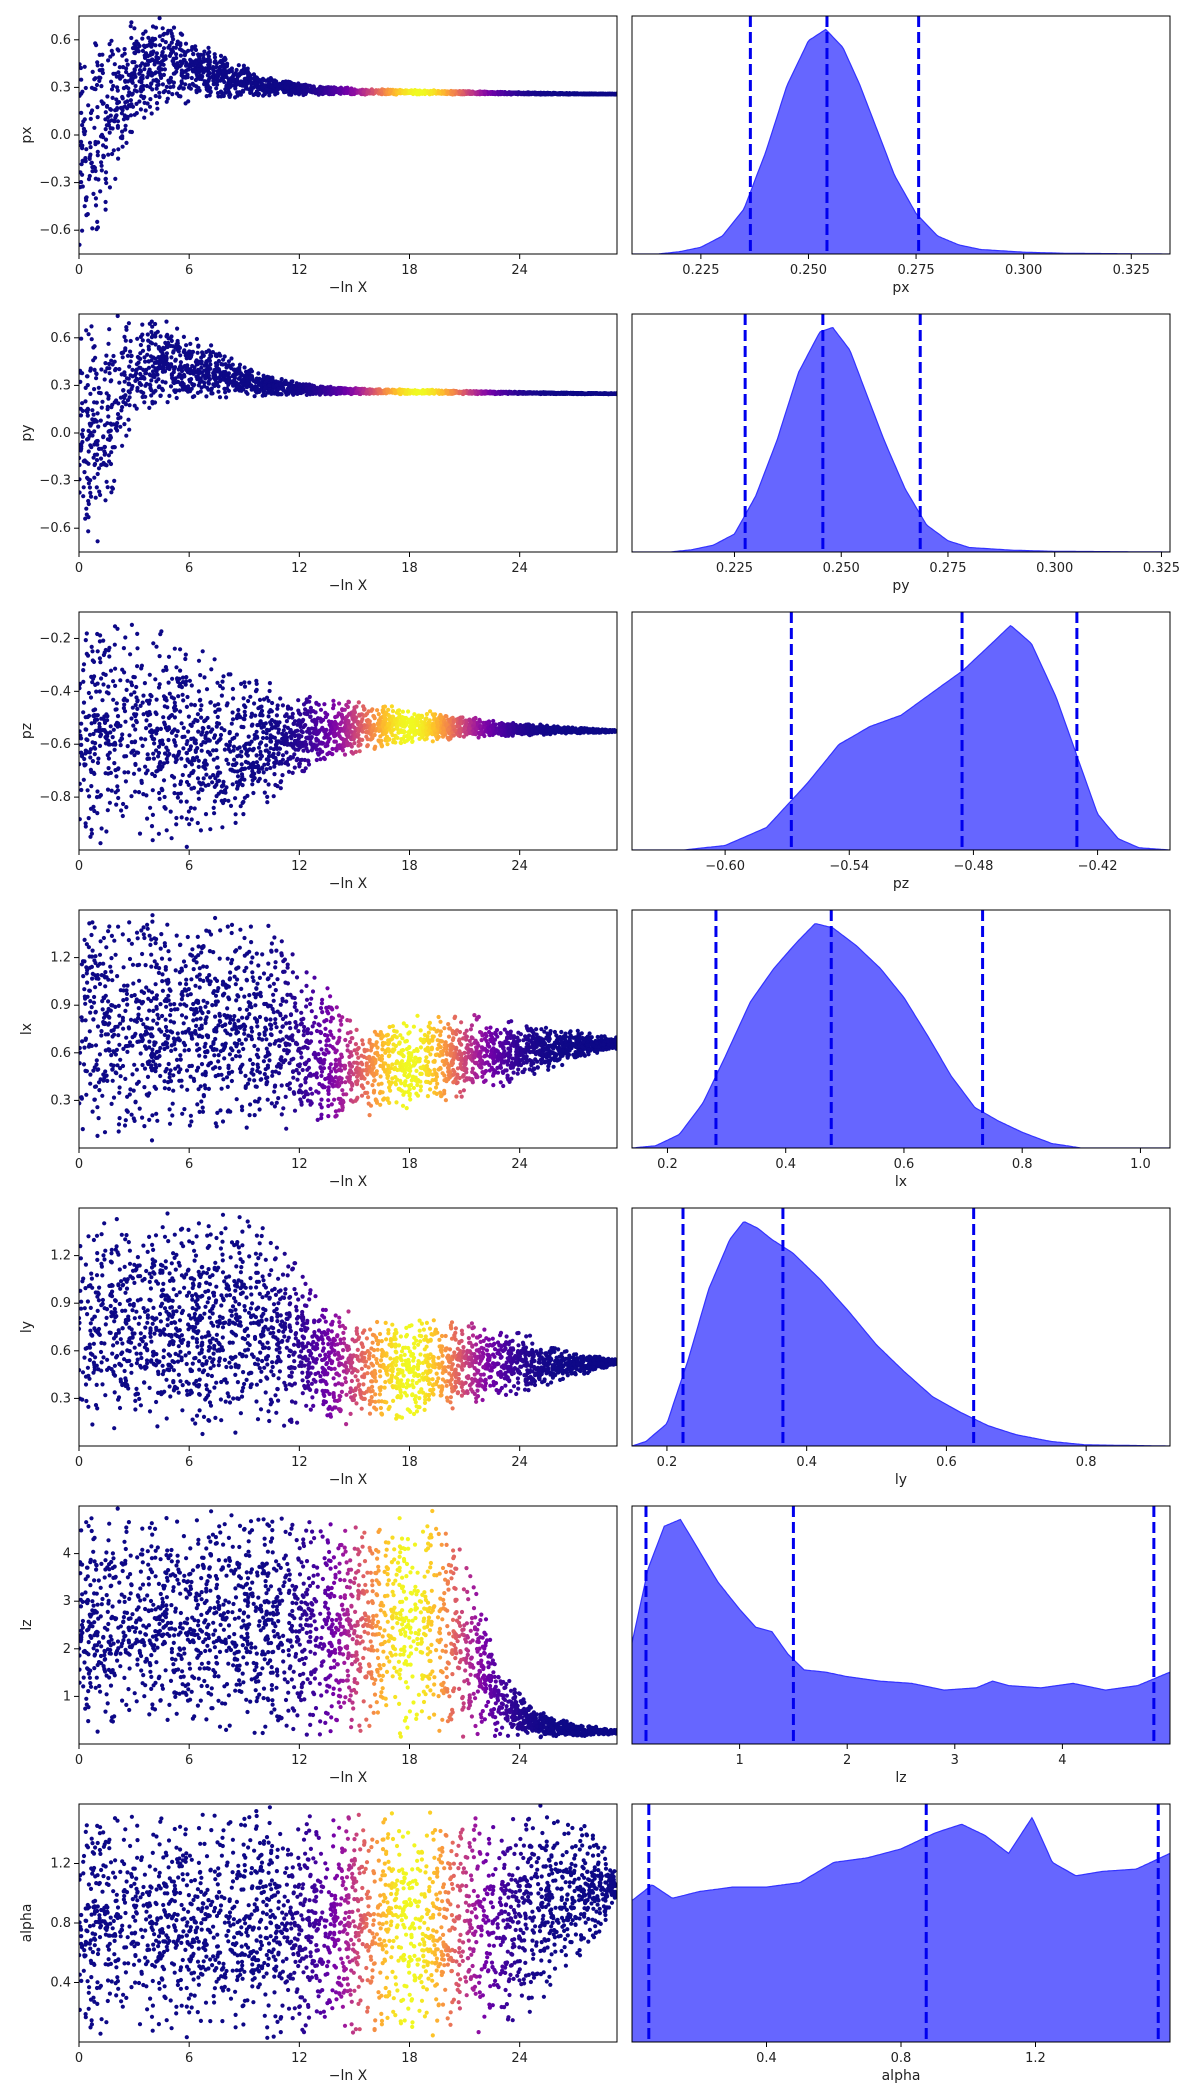 This screenshot has width=1200, height=2100. Describe the element at coordinates (27, 134) in the screenshot. I see `px-trace-ylabel: px` at that location.